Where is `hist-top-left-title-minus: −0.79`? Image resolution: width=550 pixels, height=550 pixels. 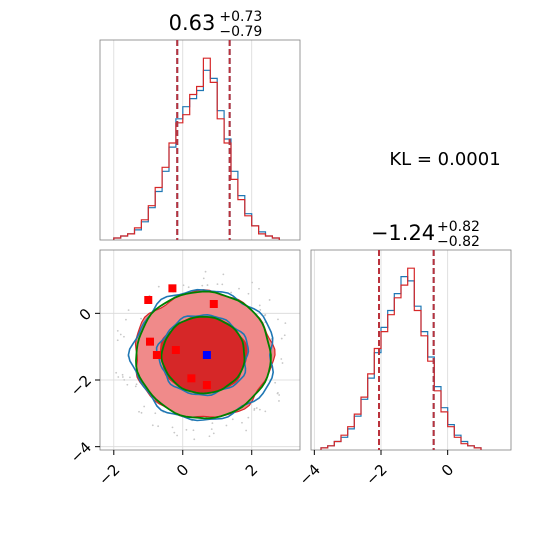 hist-top-left-title-minus: −0.79 is located at coordinates (240, 32).